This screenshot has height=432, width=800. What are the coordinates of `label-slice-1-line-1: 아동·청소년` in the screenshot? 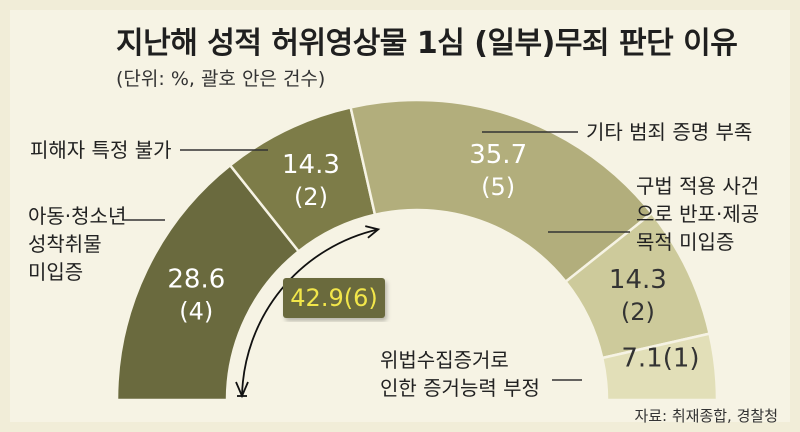 It's located at (77, 216).